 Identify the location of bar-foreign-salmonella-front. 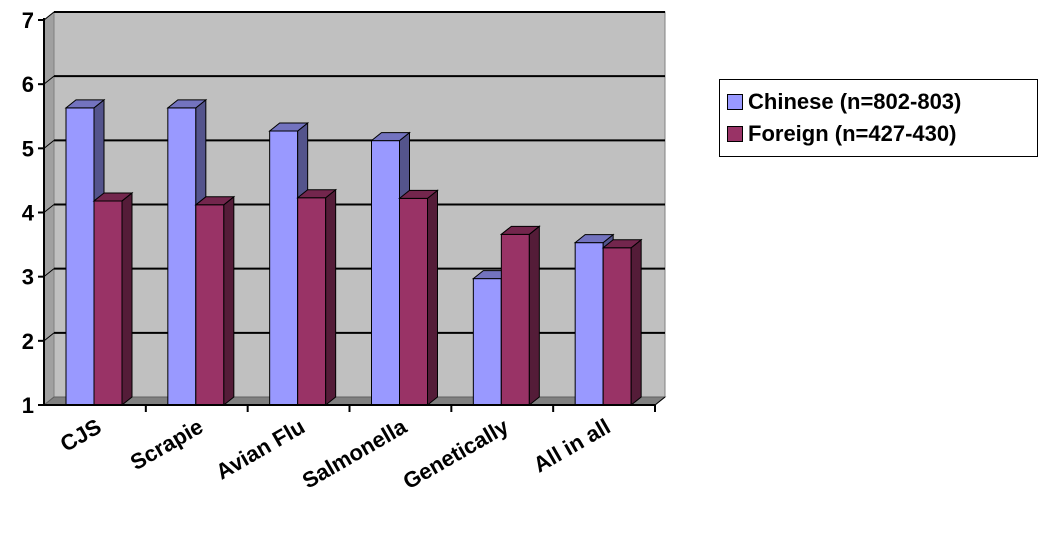
(413, 301).